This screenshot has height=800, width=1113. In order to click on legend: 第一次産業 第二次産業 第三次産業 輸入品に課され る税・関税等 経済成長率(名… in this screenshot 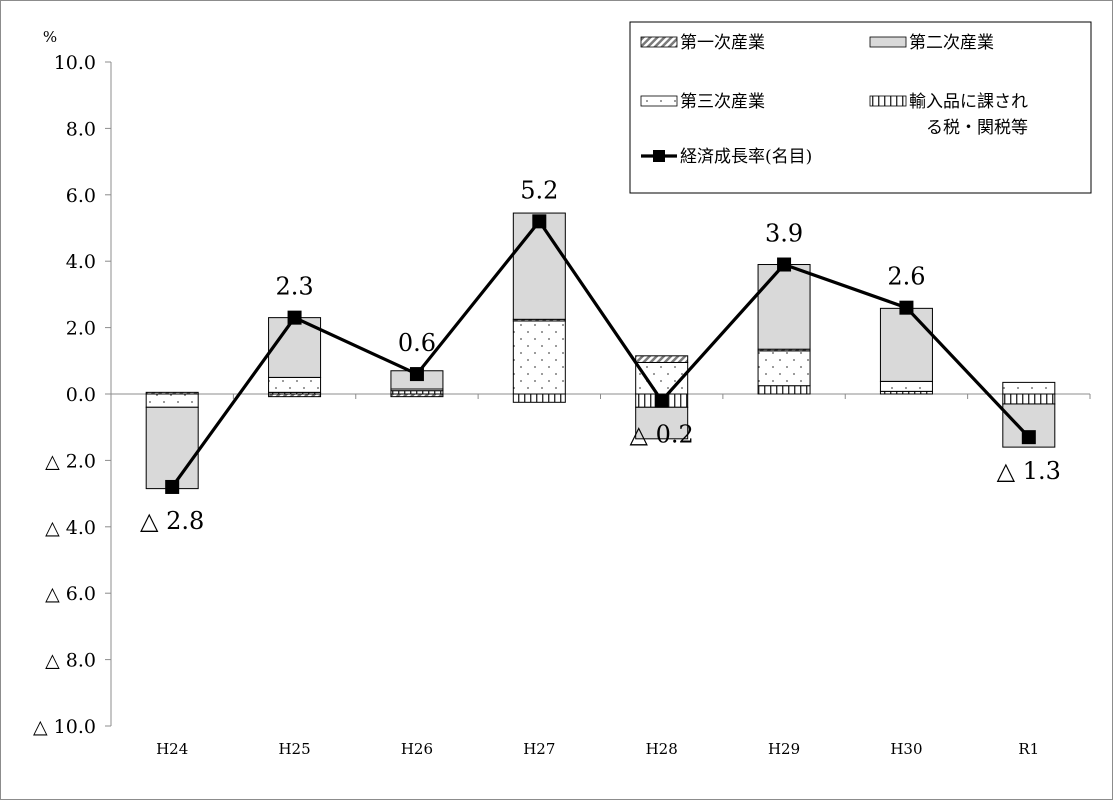, I will do `click(860, 107)`.